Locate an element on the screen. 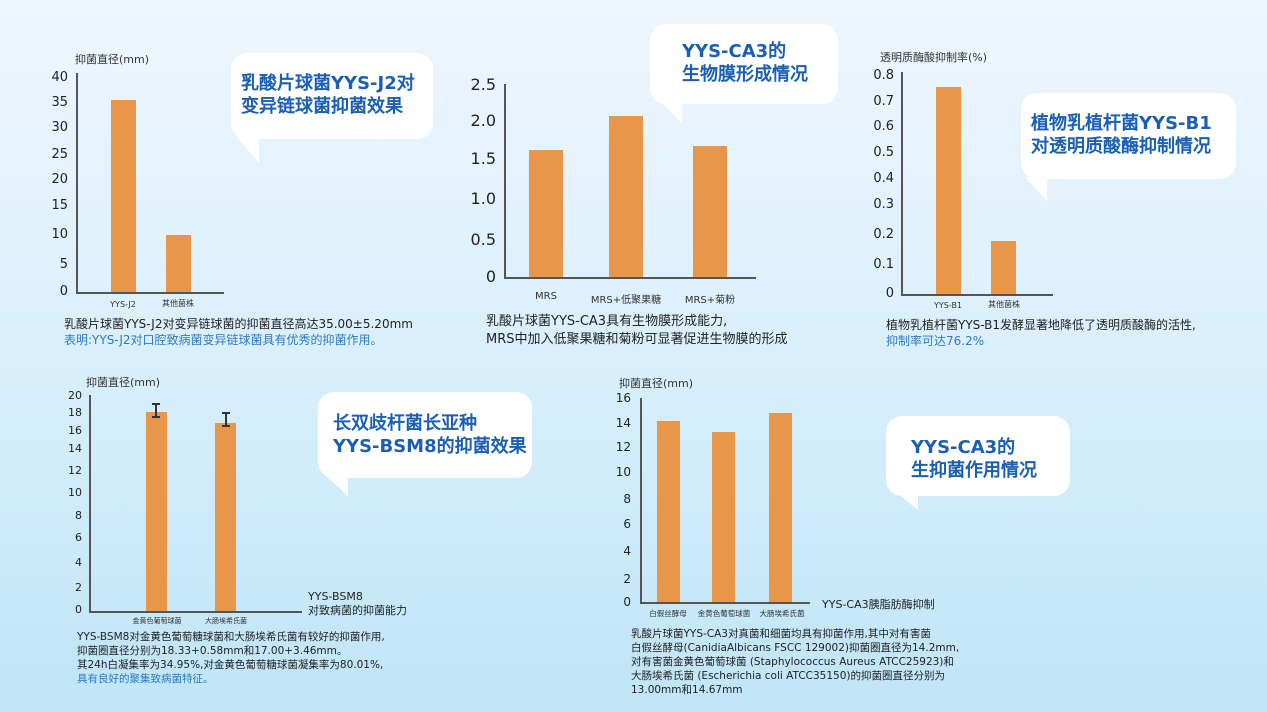  description-highlight: 抑制率可达76.2% is located at coordinates (935, 341).